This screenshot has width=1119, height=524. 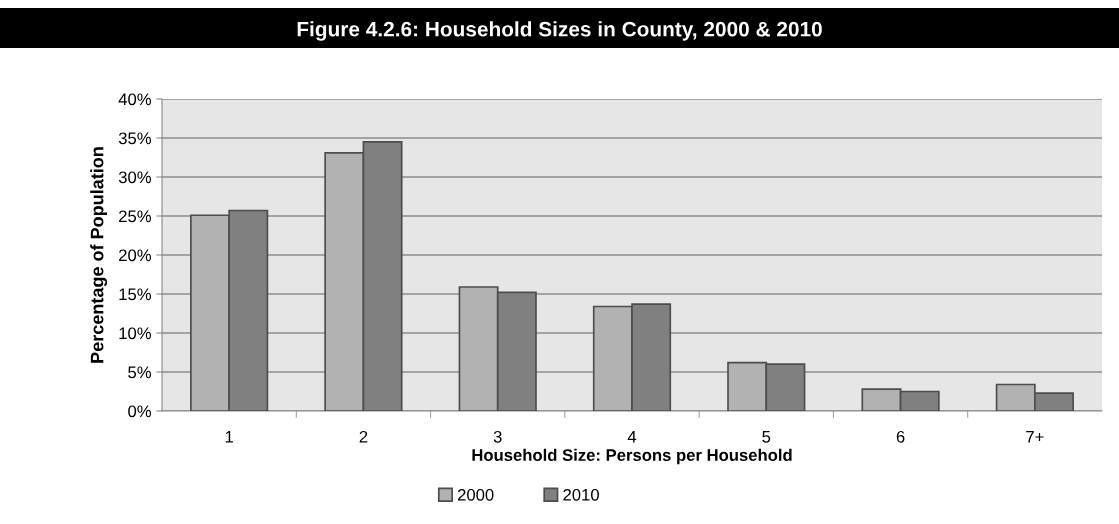 What do you see at coordinates (363, 436) in the screenshot?
I see `x-tick-label: 2` at bounding box center [363, 436].